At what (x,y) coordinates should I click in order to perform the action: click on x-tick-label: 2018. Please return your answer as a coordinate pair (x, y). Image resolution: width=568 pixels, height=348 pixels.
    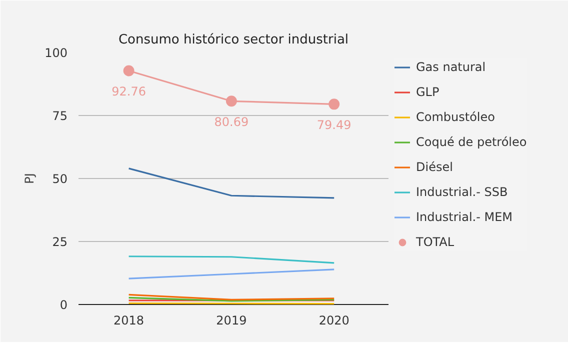
    Looking at the image, I should click on (129, 321).